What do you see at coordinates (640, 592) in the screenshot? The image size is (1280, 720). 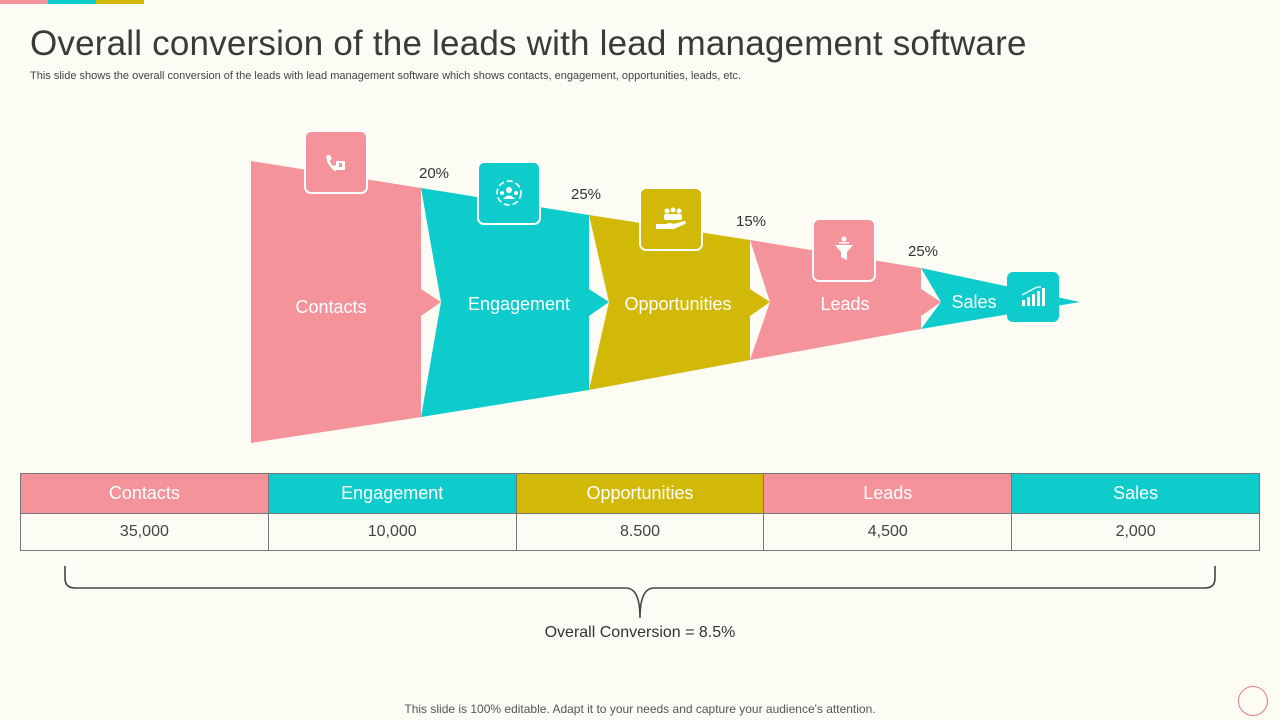 I see `summary-brace` at bounding box center [640, 592].